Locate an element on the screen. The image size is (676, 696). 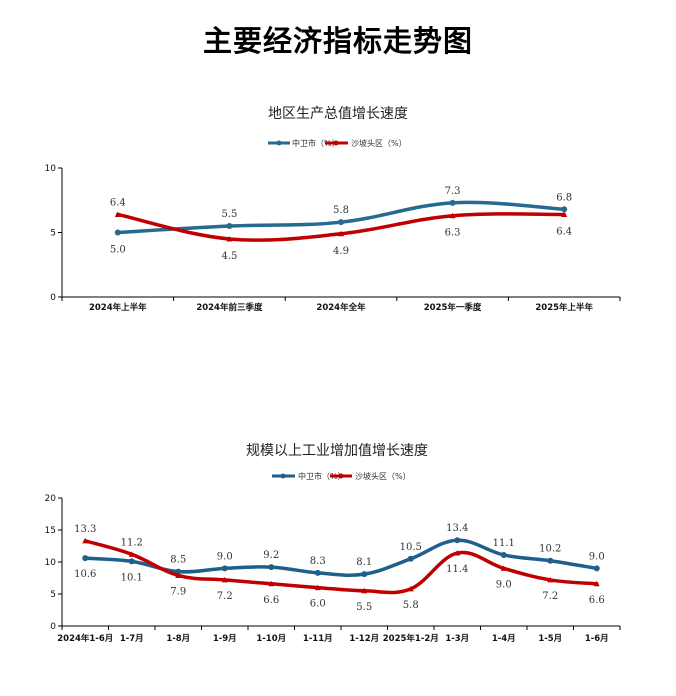
data-label: 9.2 is located at coordinates (271, 555).